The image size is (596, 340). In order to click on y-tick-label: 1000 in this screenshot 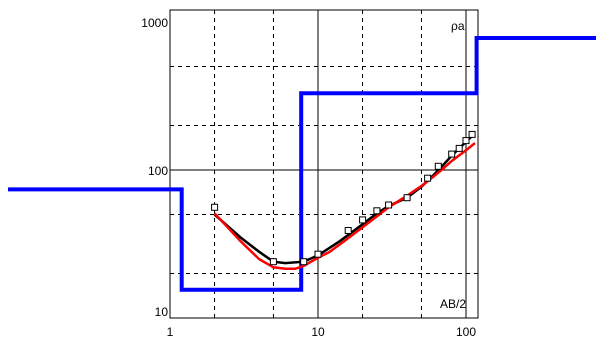, I will do `click(154, 23)`.